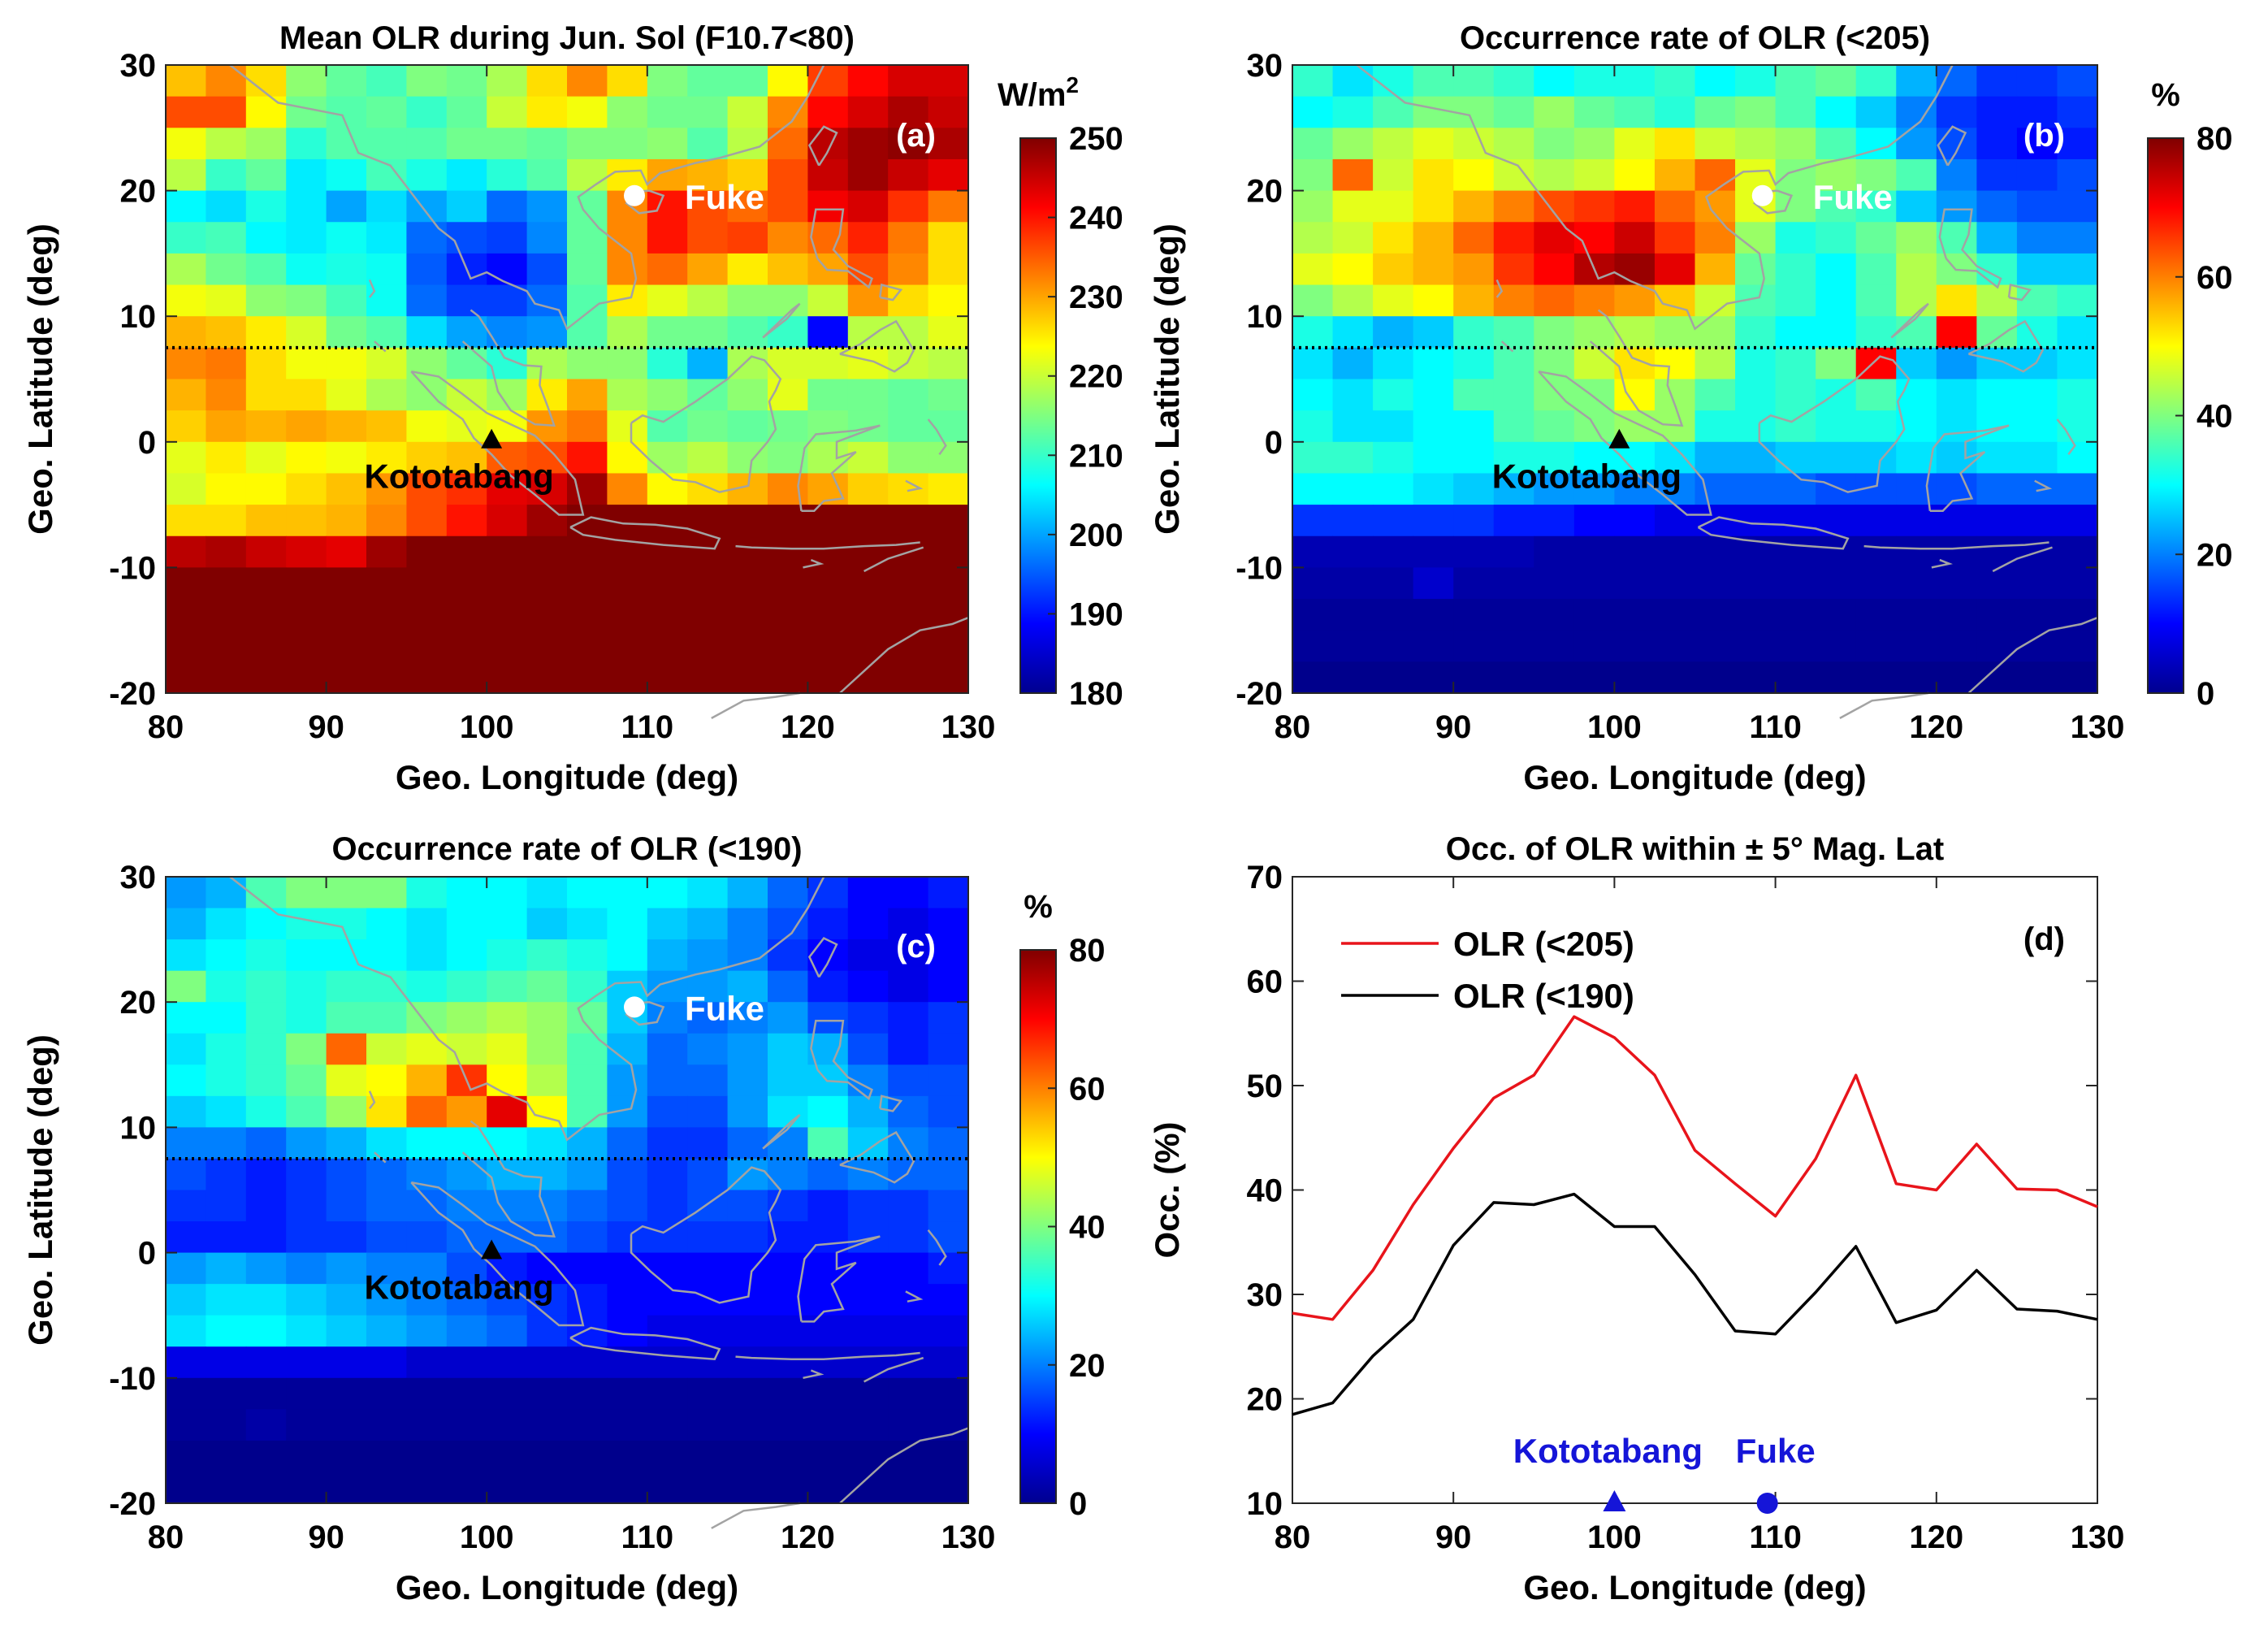 The image size is (2268, 1630). What do you see at coordinates (1265, 1400) in the screenshot?
I see `y-tick-label: 20` at bounding box center [1265, 1400].